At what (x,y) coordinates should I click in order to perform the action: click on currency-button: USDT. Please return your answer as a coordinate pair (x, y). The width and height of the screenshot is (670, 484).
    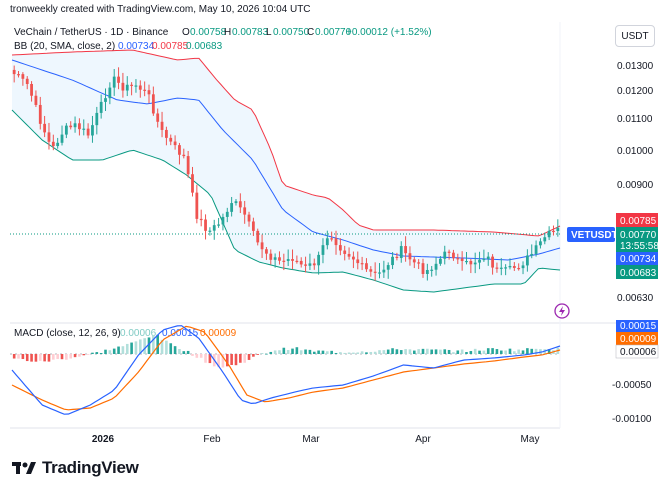
    Looking at the image, I should click on (635, 36).